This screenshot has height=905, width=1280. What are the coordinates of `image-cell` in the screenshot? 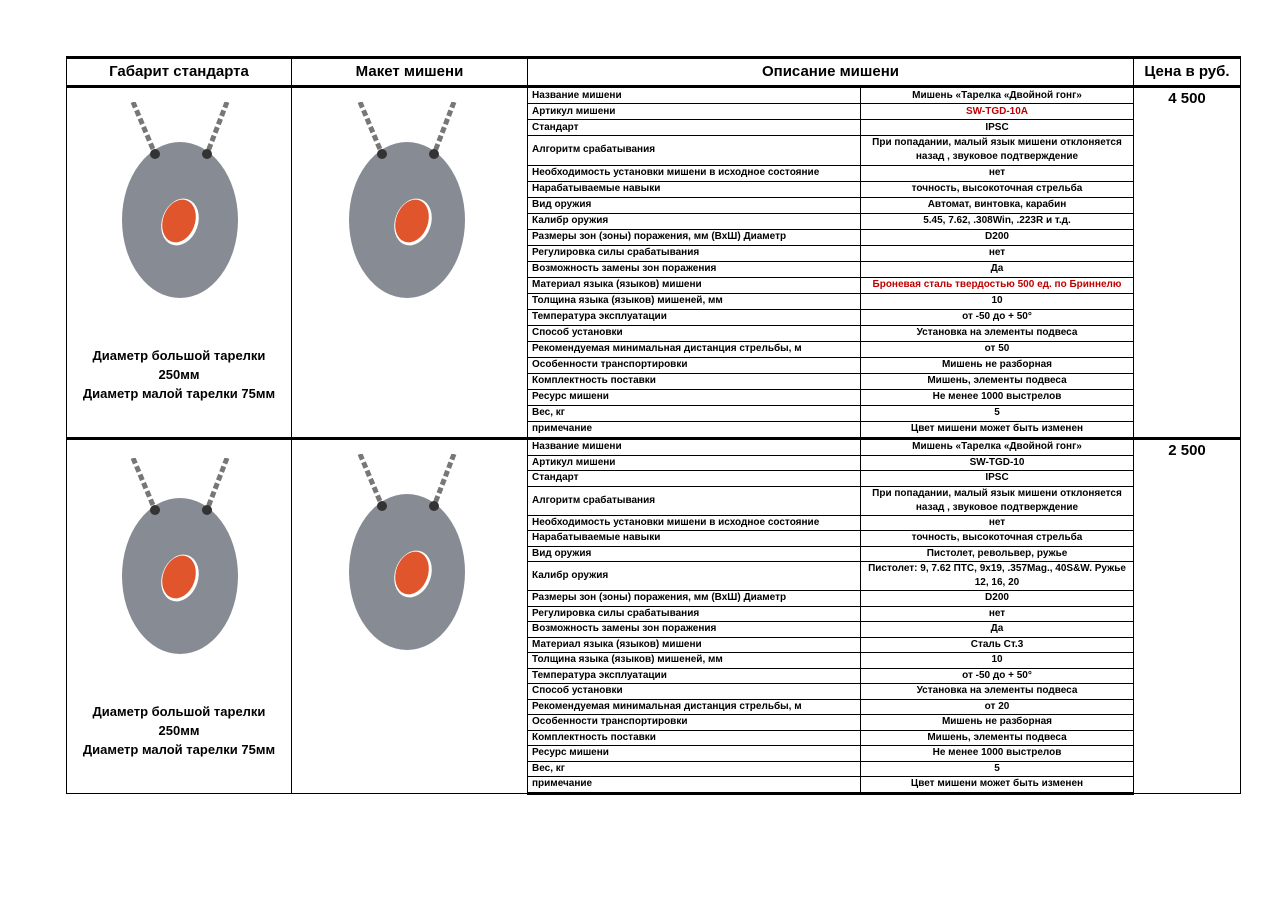 It's located at (409, 615).